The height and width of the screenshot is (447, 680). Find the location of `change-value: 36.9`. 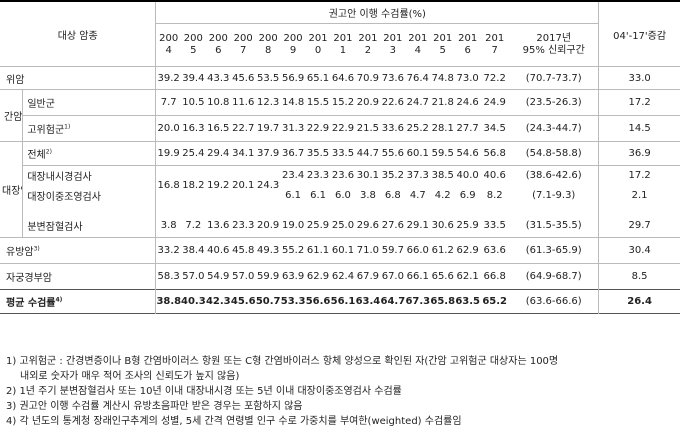

change-value: 36.9 is located at coordinates (639, 153).